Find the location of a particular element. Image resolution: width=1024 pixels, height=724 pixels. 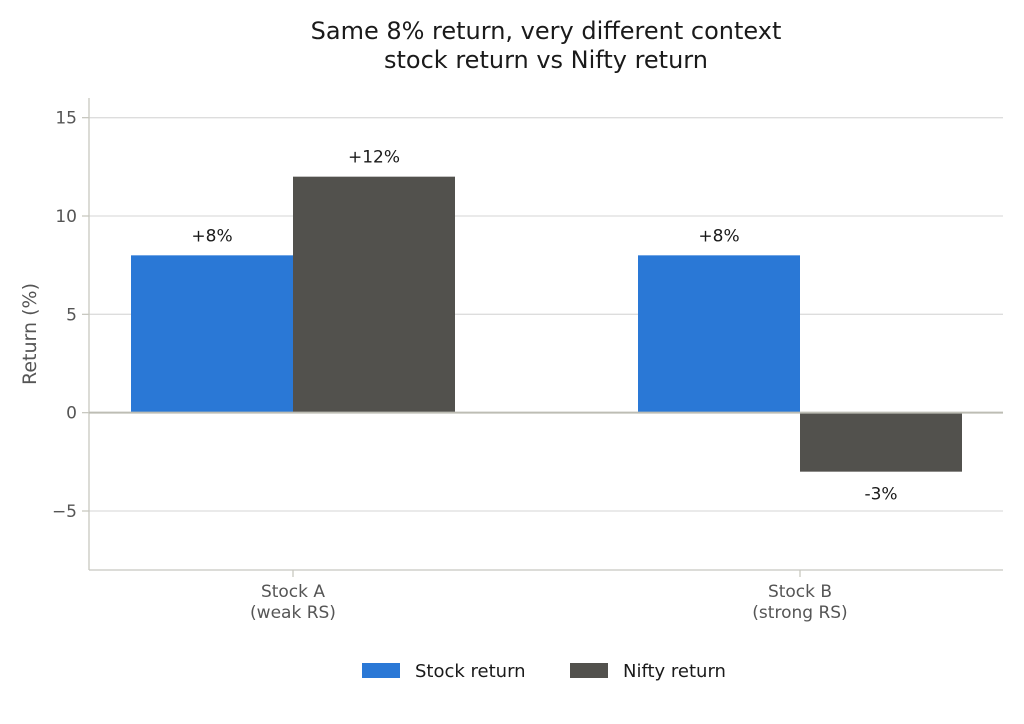

y-tick-label: 15 is located at coordinates (66, 119).